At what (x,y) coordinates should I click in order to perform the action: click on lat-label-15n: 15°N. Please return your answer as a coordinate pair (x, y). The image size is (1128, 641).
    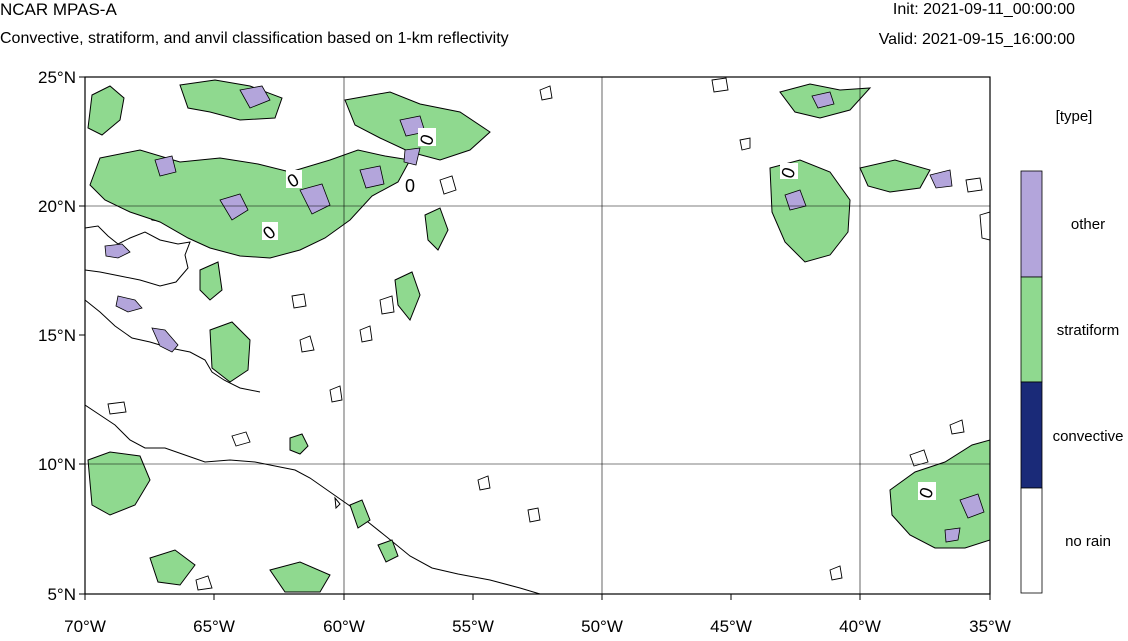
    Looking at the image, I should click on (57, 335).